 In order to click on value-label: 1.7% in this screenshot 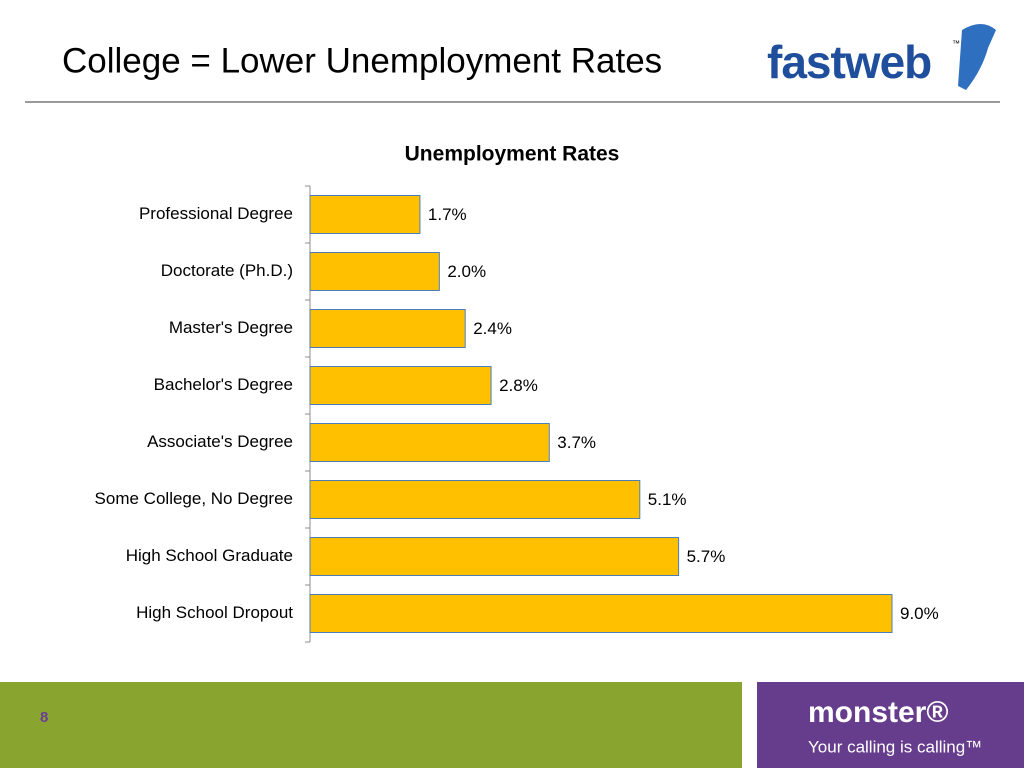, I will do `click(447, 214)`.